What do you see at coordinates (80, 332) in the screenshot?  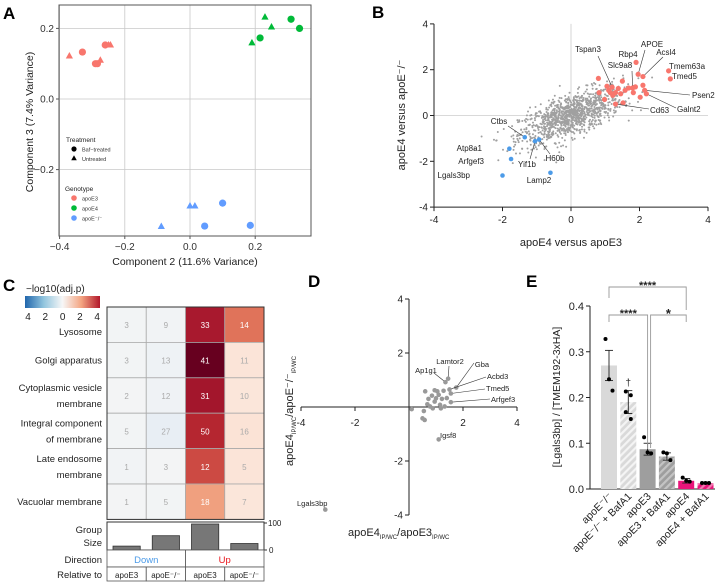 I see `row-label: Lysosome` at bounding box center [80, 332].